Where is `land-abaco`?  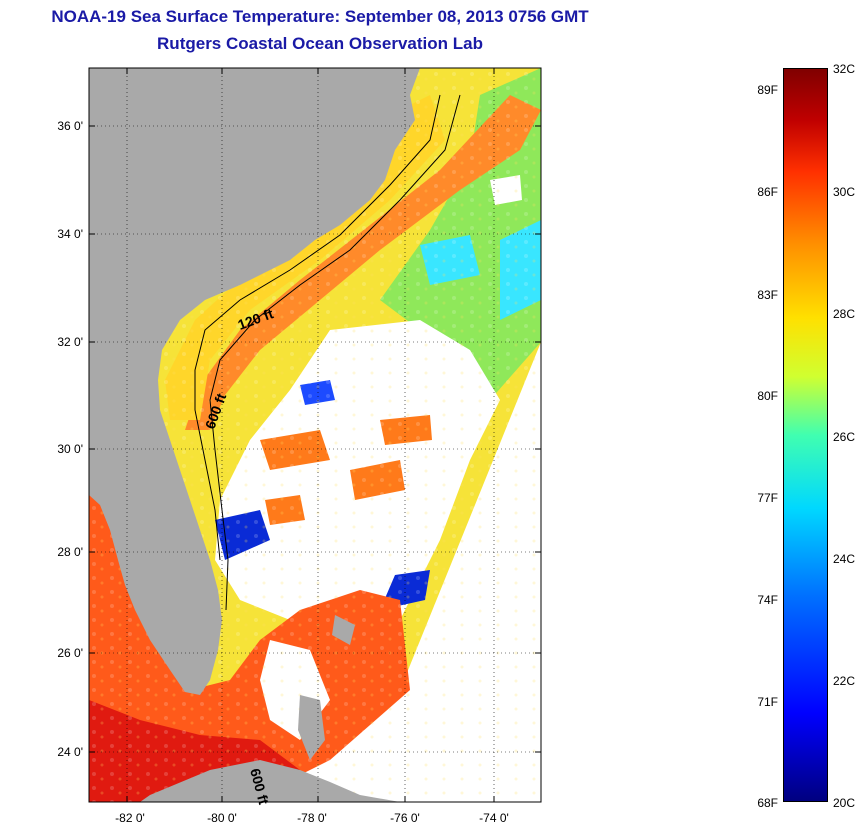
land-abaco is located at coordinates (343, 630).